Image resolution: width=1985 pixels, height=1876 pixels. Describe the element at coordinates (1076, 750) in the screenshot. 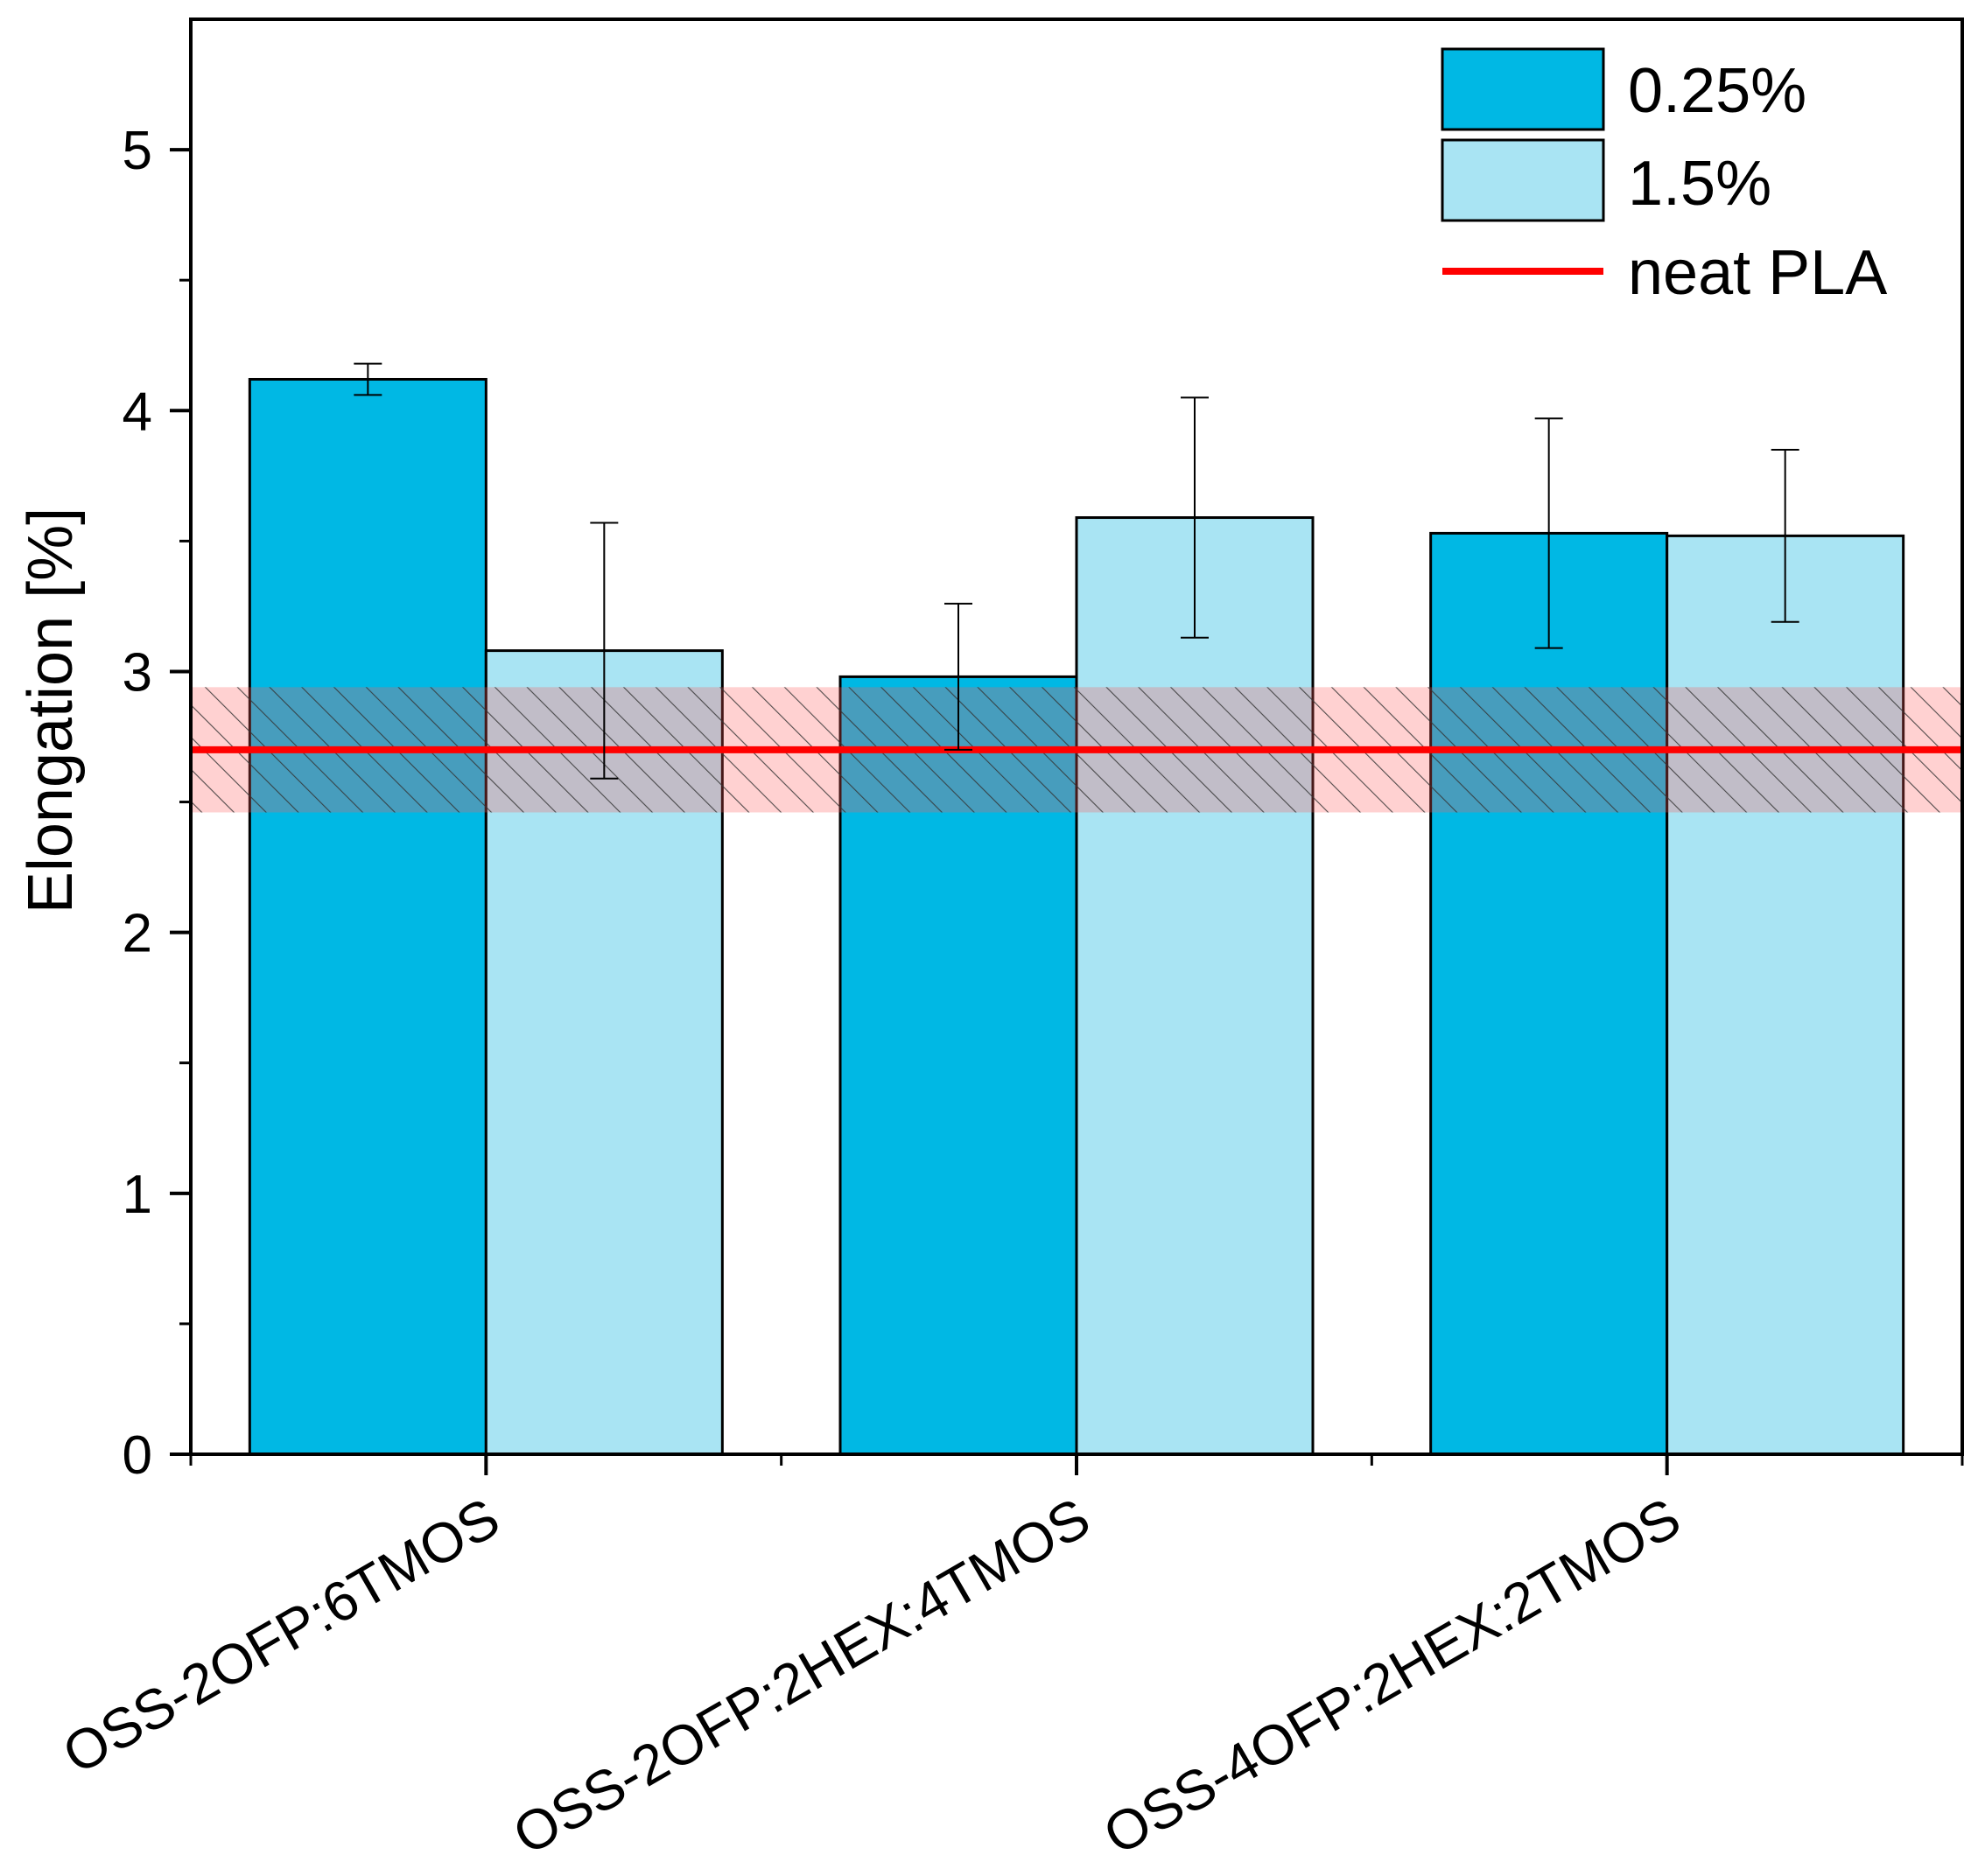

I see `neat-pla-band` at that location.